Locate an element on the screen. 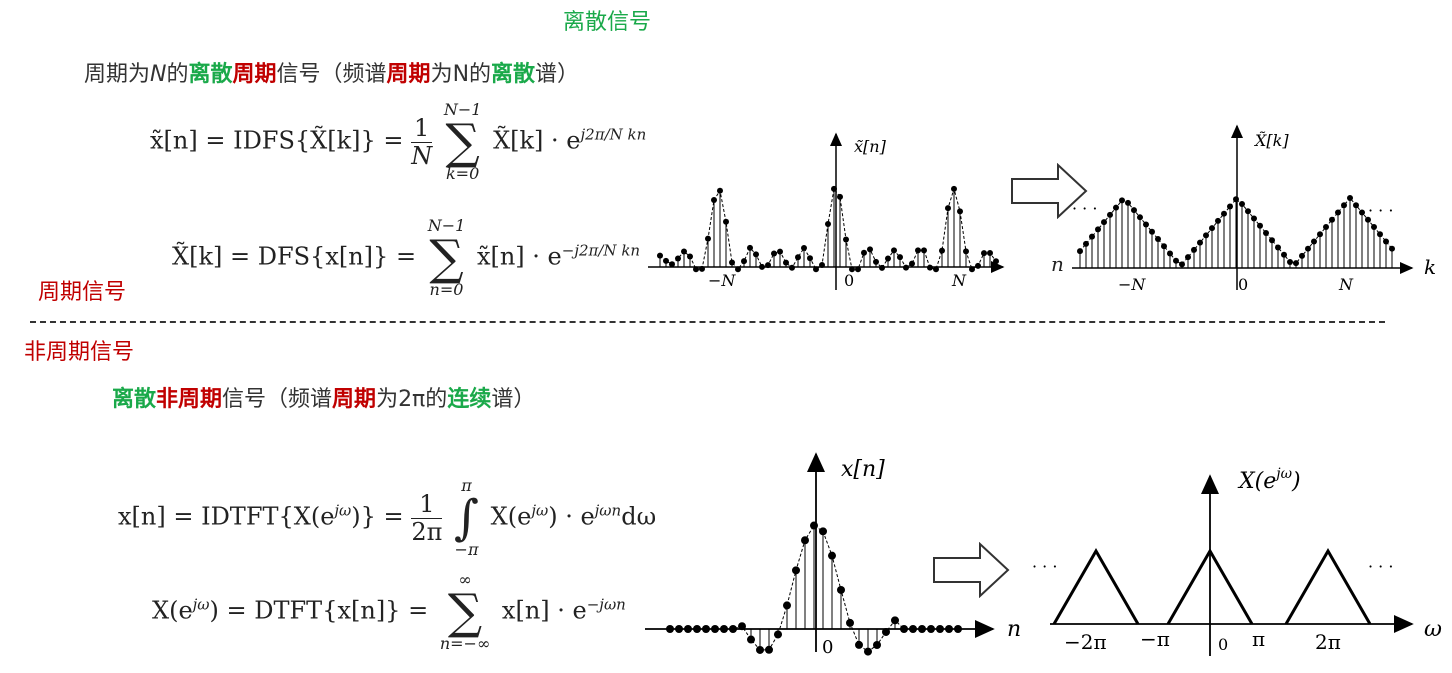 The width and height of the screenshot is (1452, 673). plot4-ylabel: X(ejω) is located at coordinates (1269, 480).